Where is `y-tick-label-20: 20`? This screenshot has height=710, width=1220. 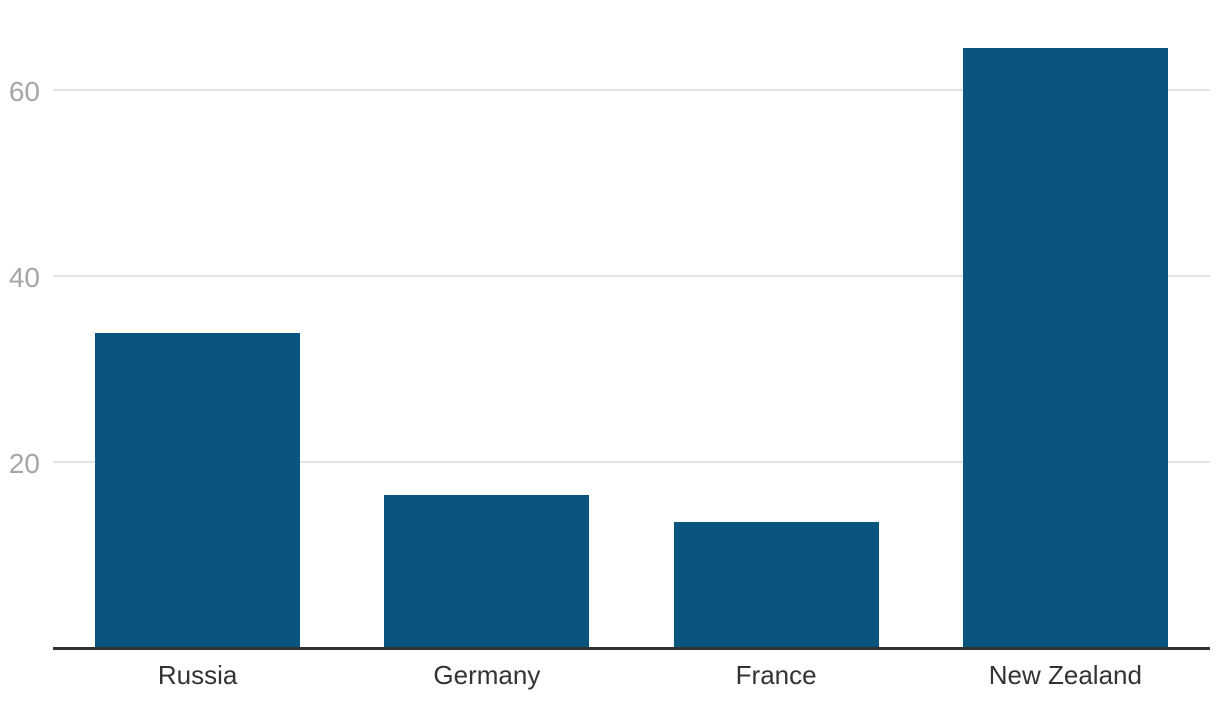
y-tick-label-20: 20 is located at coordinates (24, 463).